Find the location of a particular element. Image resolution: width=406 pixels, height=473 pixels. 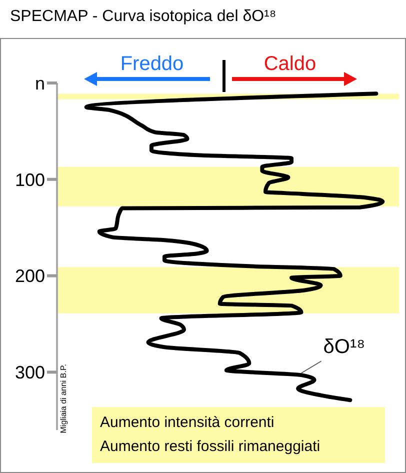

y-tick-label: n is located at coordinates (39, 83).